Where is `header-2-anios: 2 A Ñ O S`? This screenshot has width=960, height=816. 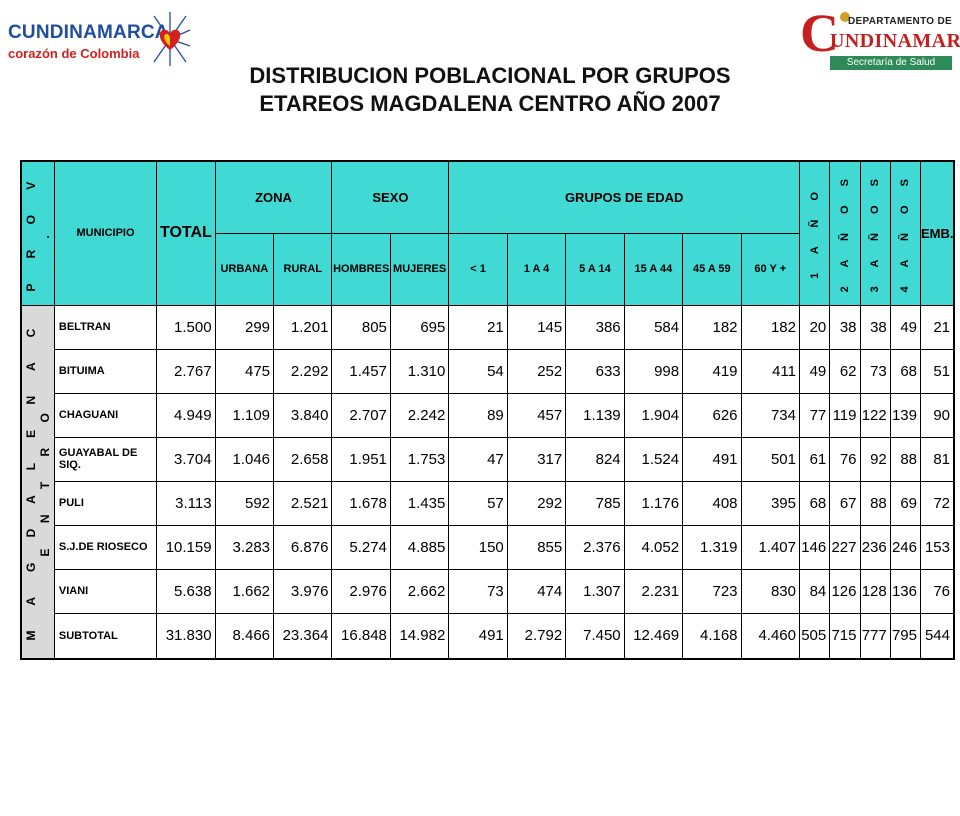 header-2-anios: 2 A Ñ O S is located at coordinates (845, 233).